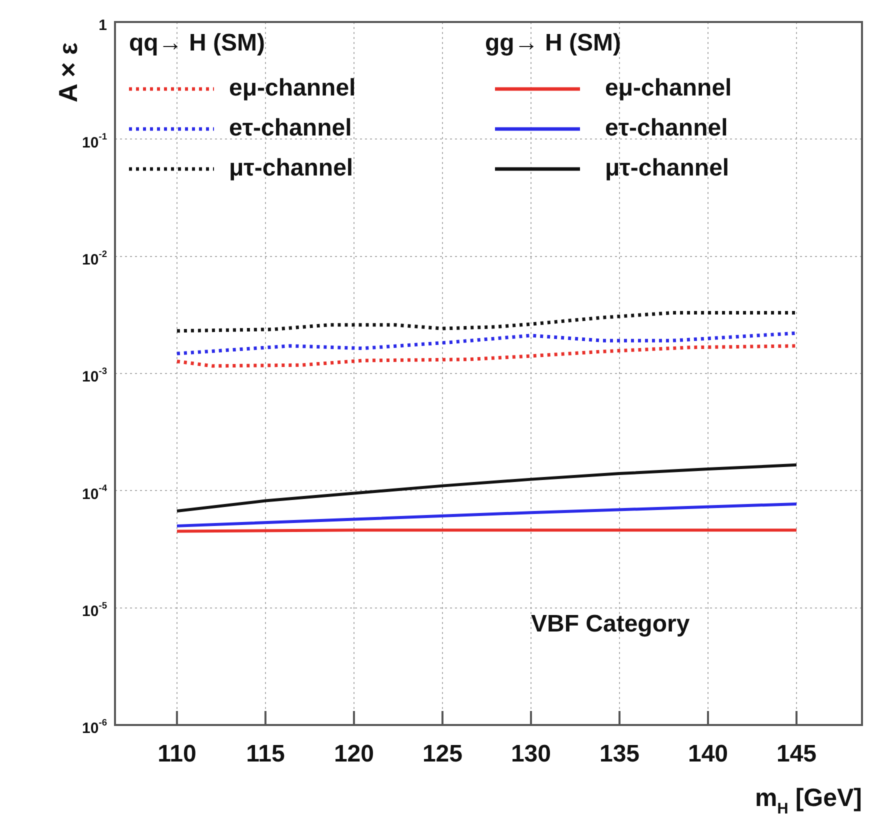  Describe the element at coordinates (796, 754) in the screenshot. I see `x-tick-label: 145` at that location.